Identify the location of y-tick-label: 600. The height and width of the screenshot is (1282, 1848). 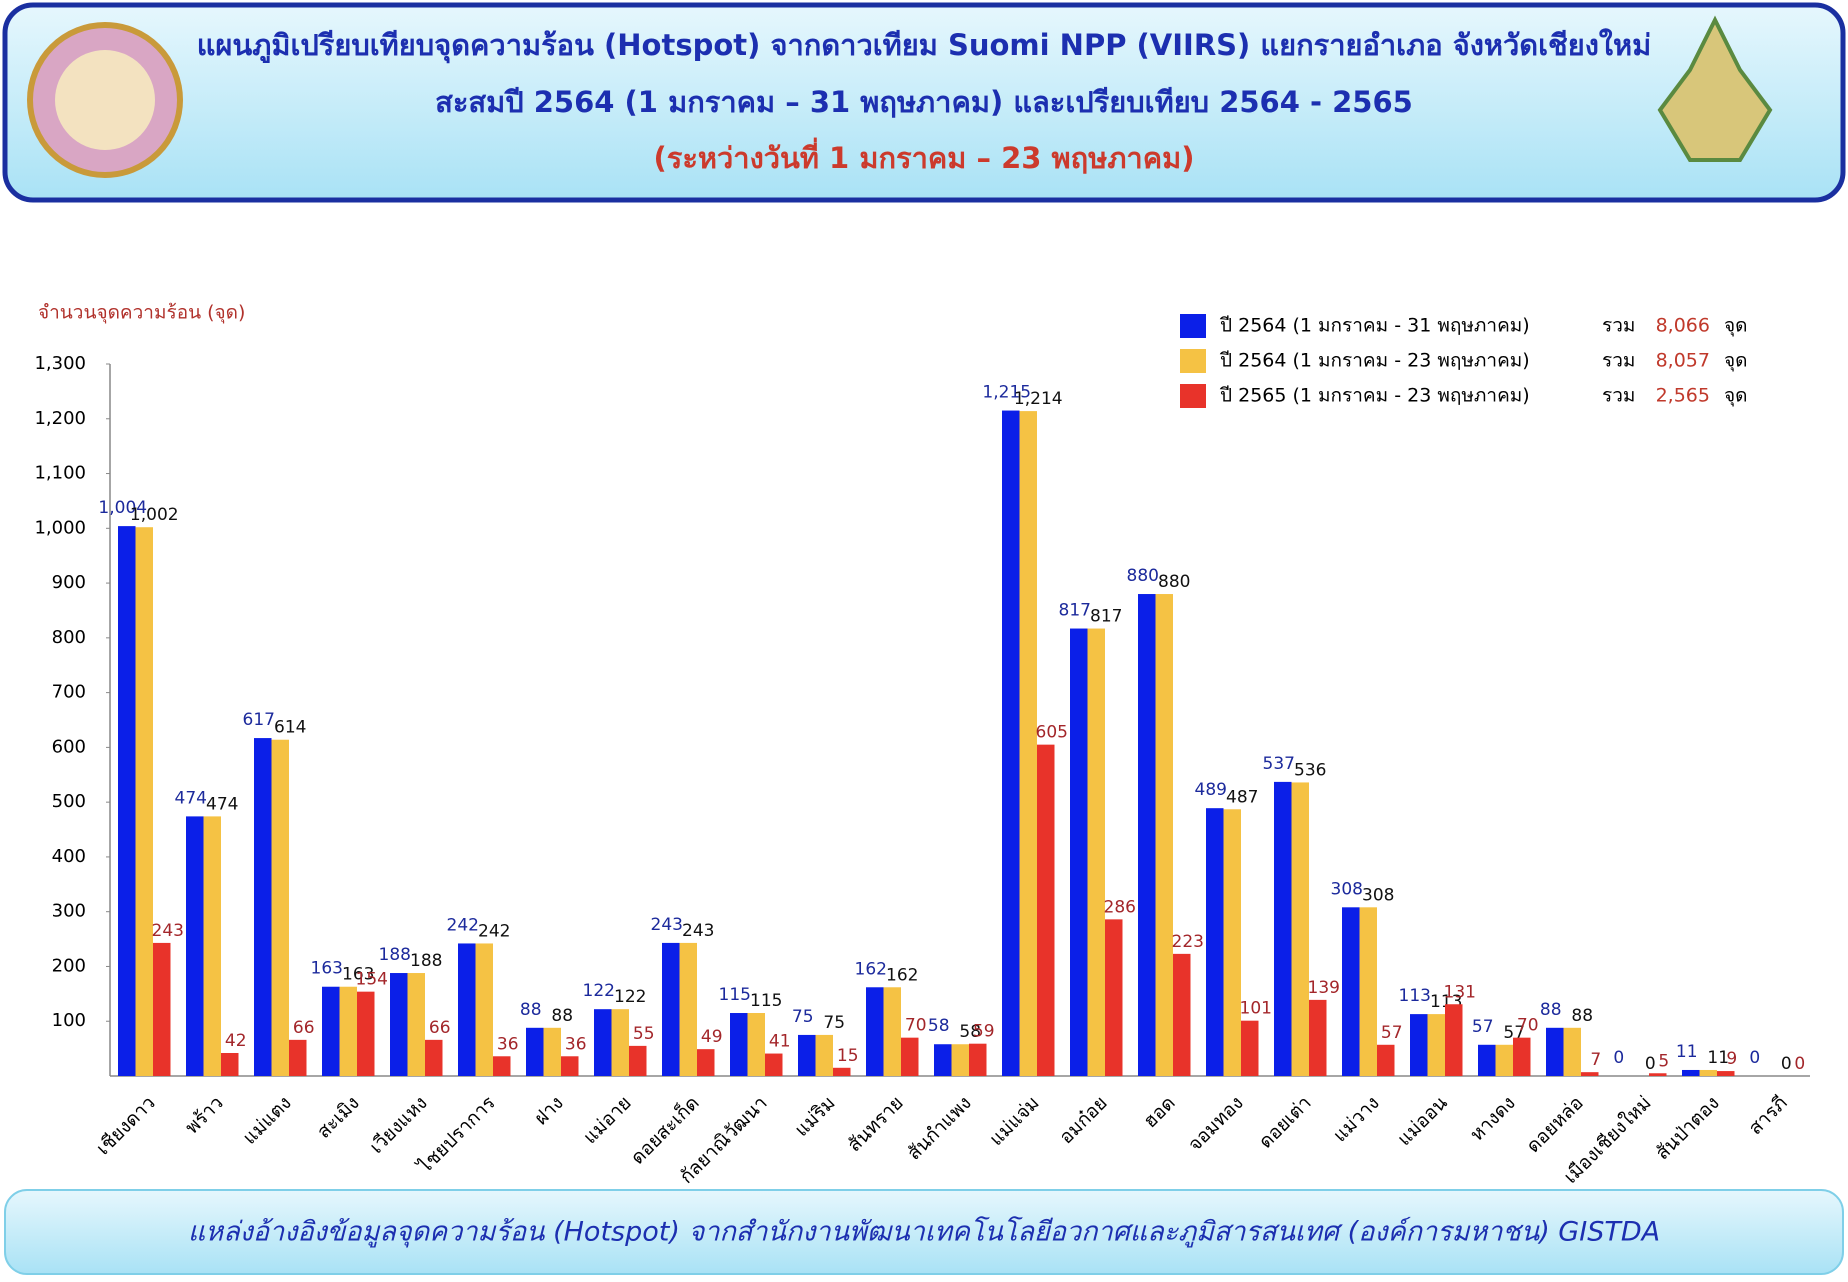
(69, 746).